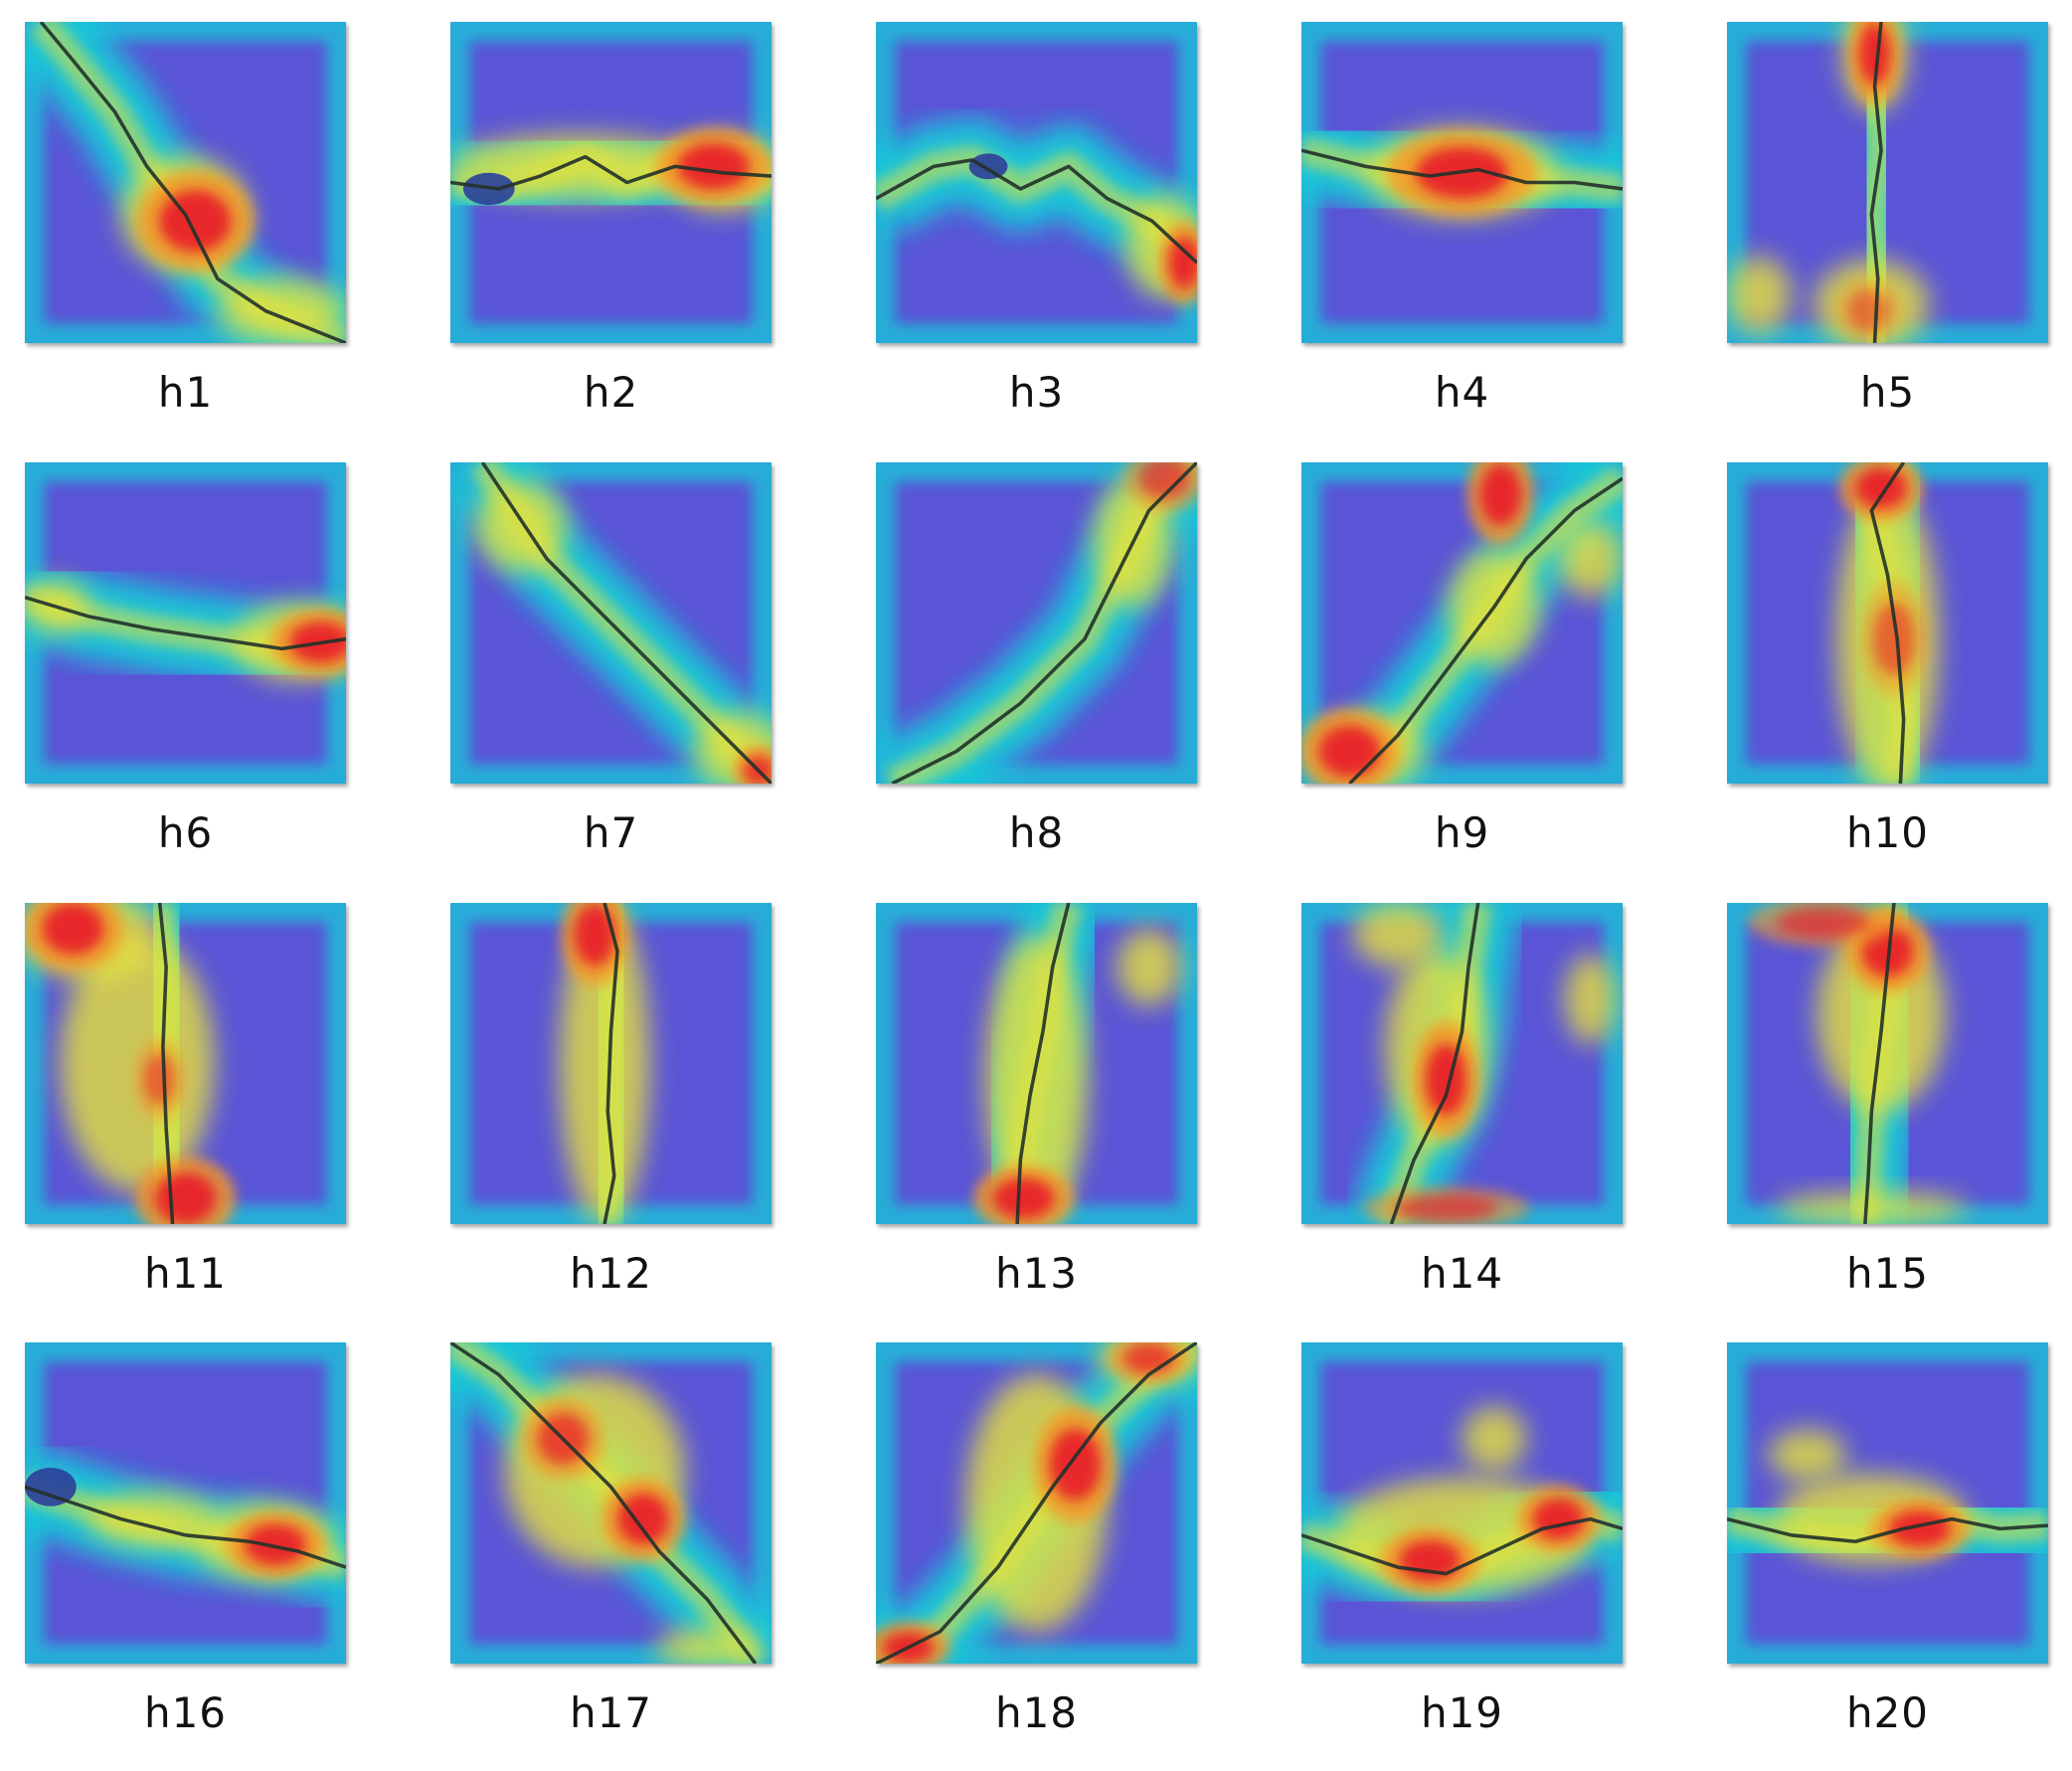  Describe the element at coordinates (1037, 1713) in the screenshot. I see `panel-label: h18` at that location.